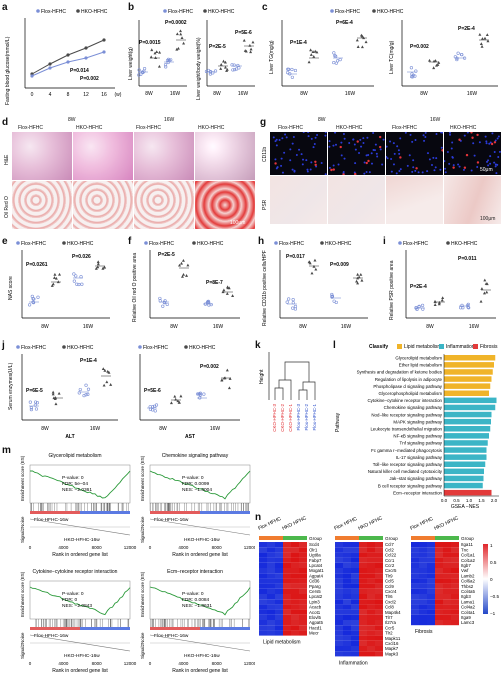 The height and width of the screenshot is (685, 503). I want to click on oil-red-o-image, so click(103, 205).